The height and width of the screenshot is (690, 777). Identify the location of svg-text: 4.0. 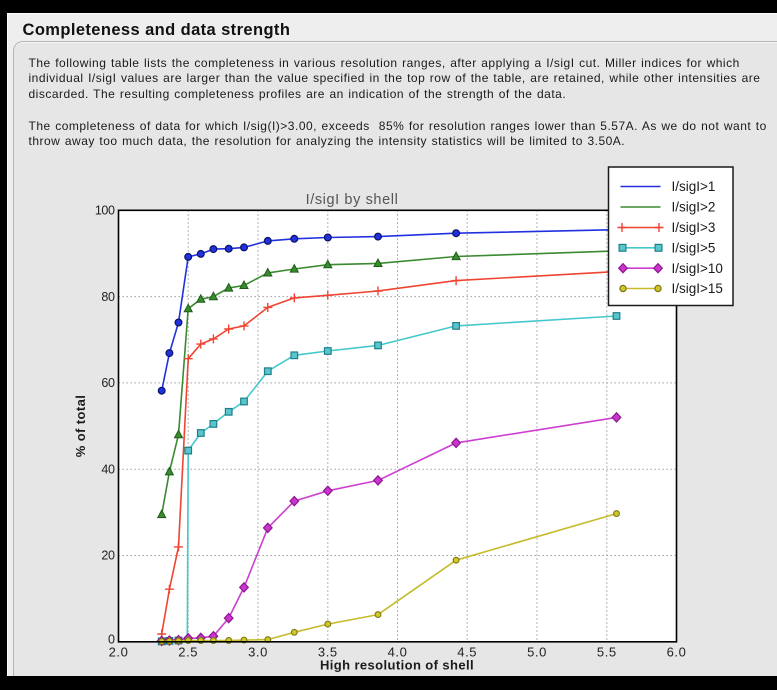
(398, 652).